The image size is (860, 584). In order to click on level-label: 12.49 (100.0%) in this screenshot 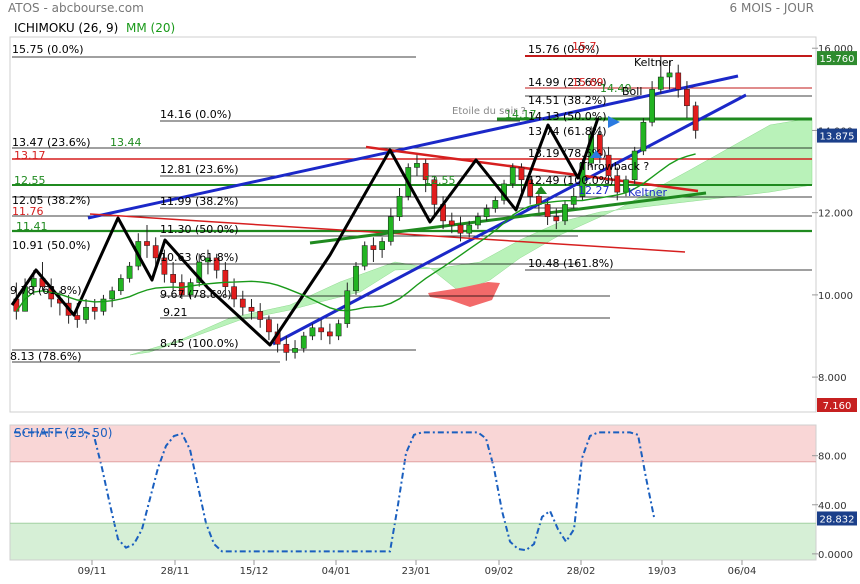, I will do `click(571, 180)`.